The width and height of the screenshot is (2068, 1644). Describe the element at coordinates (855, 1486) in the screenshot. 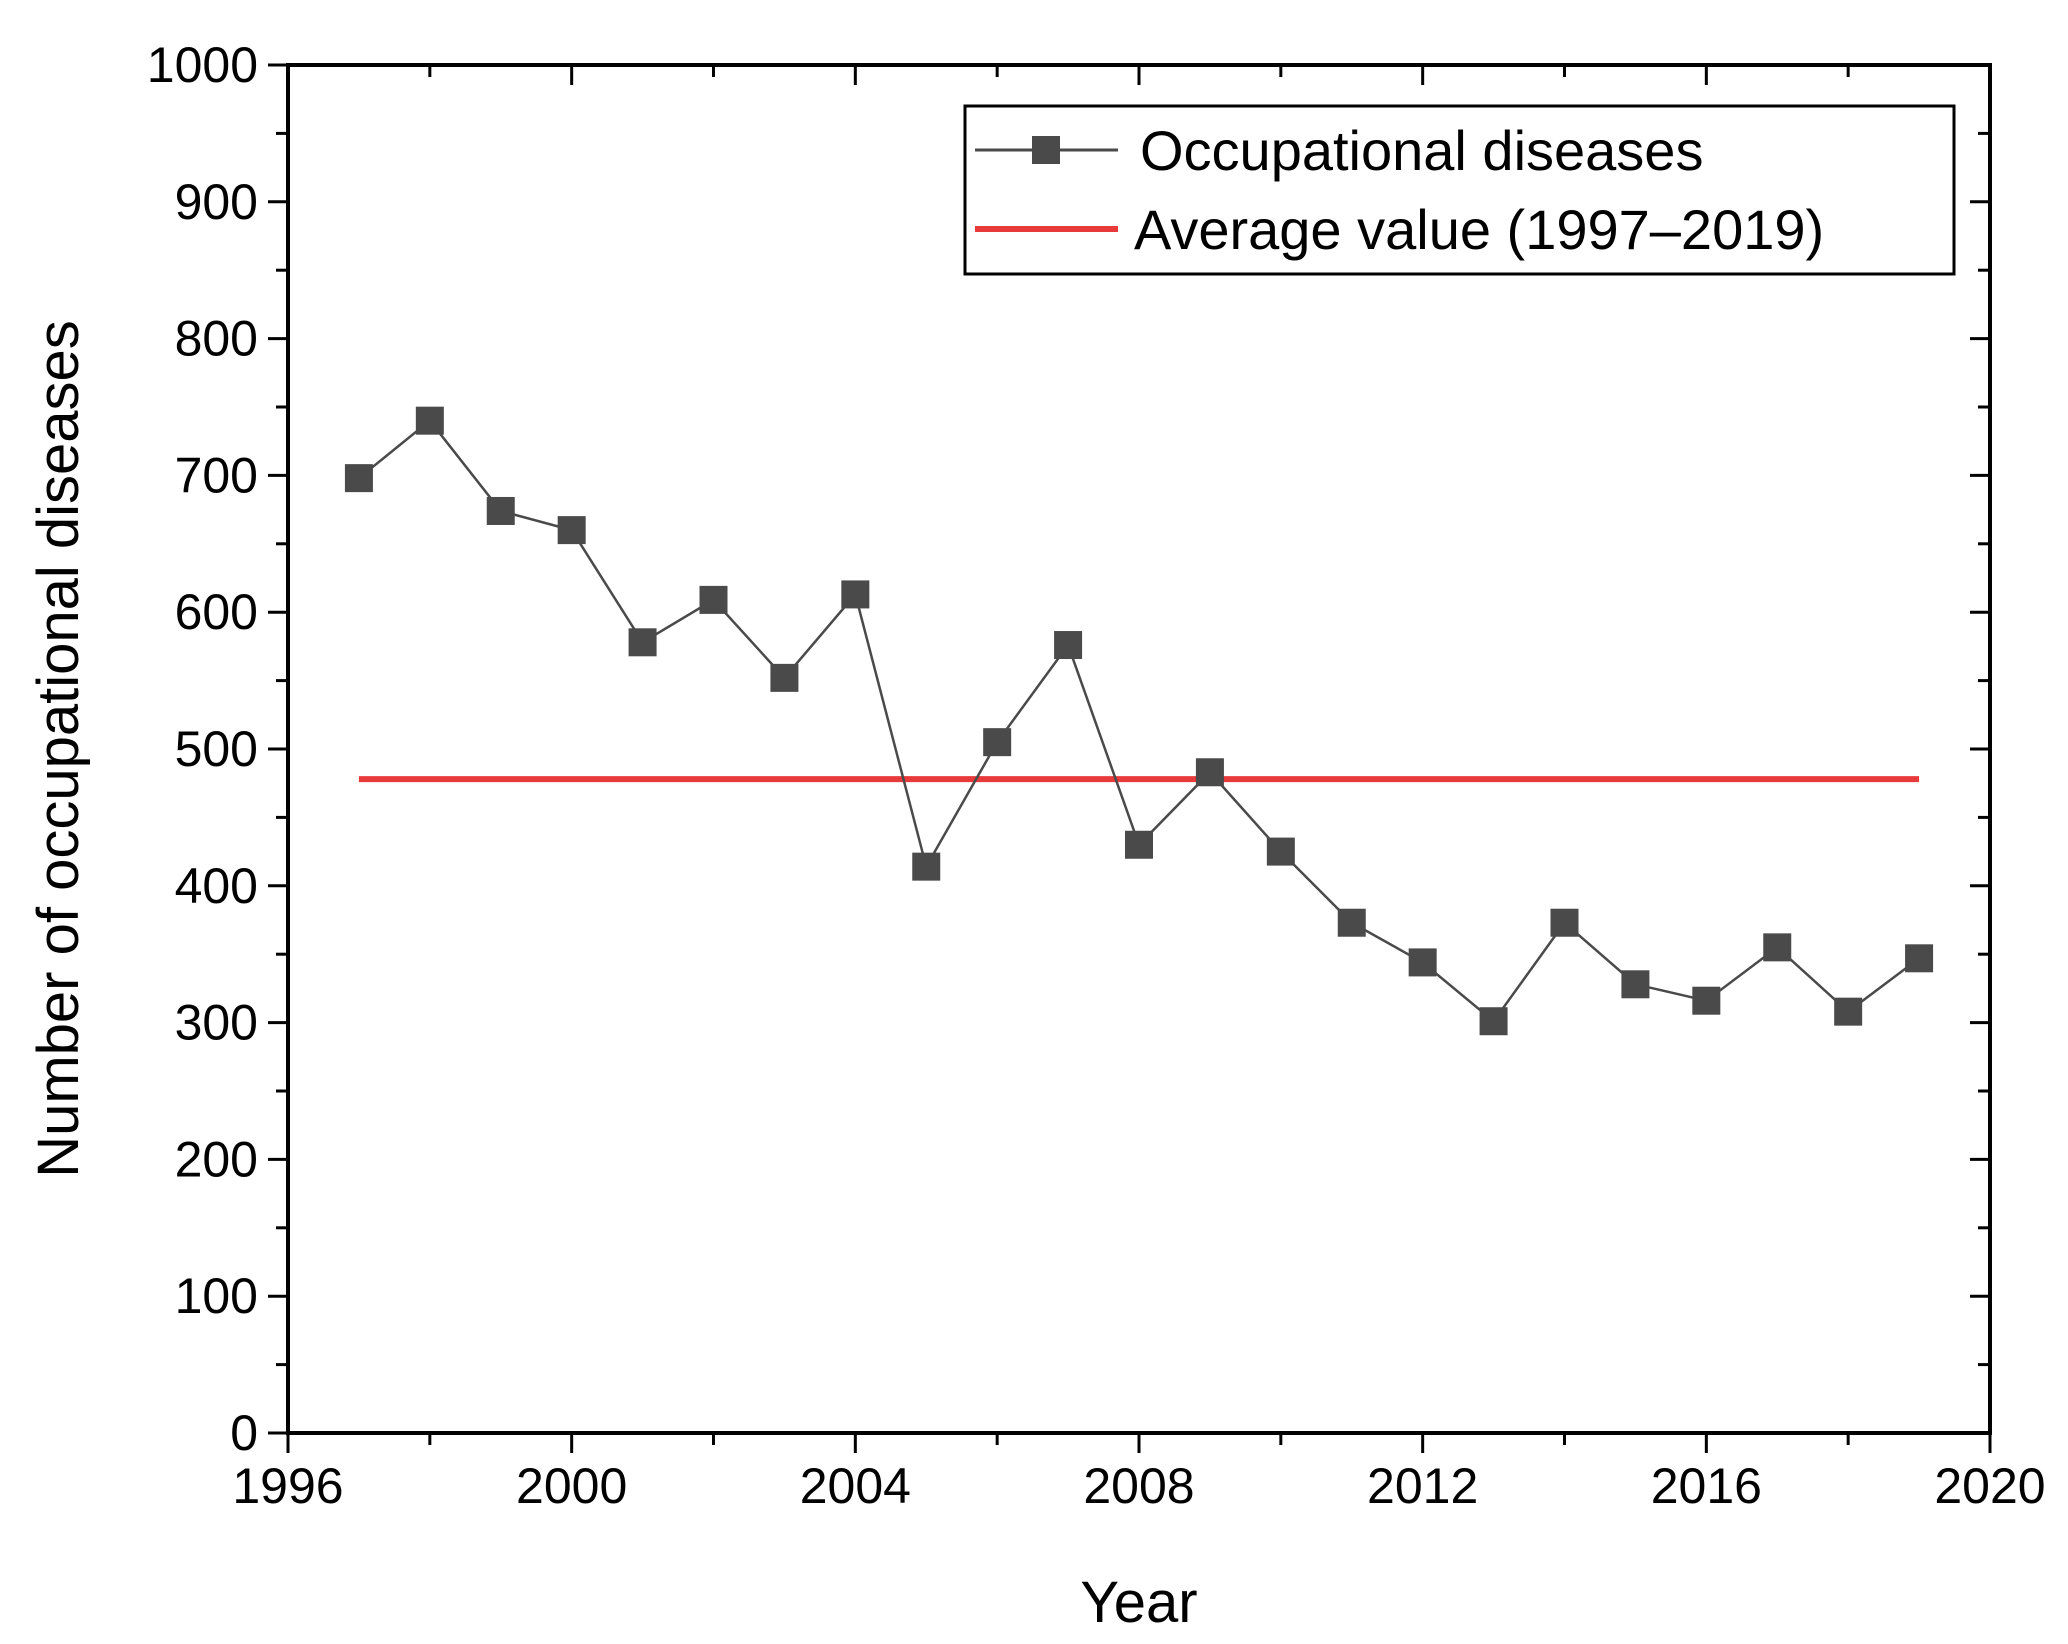

I see `x-tick-label: 2004` at that location.